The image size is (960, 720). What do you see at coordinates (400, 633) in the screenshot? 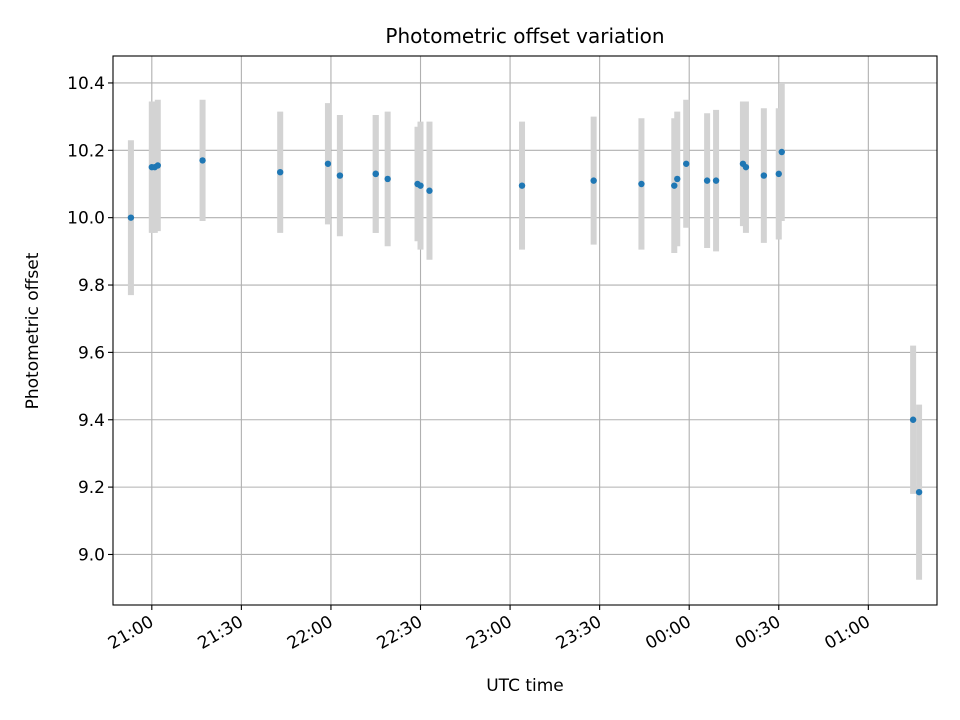
I see `x-tick-label: 22:30` at bounding box center [400, 633].